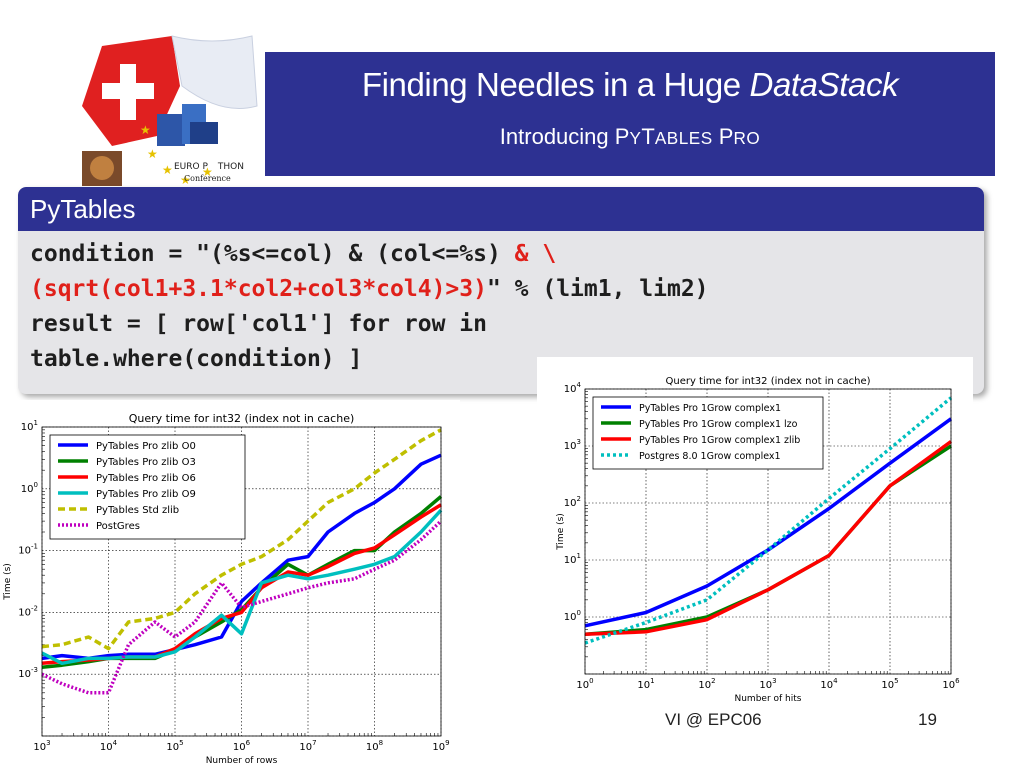 This screenshot has width=1024, height=768. I want to click on y-tick-label: 10⁻¹, so click(28, 550).